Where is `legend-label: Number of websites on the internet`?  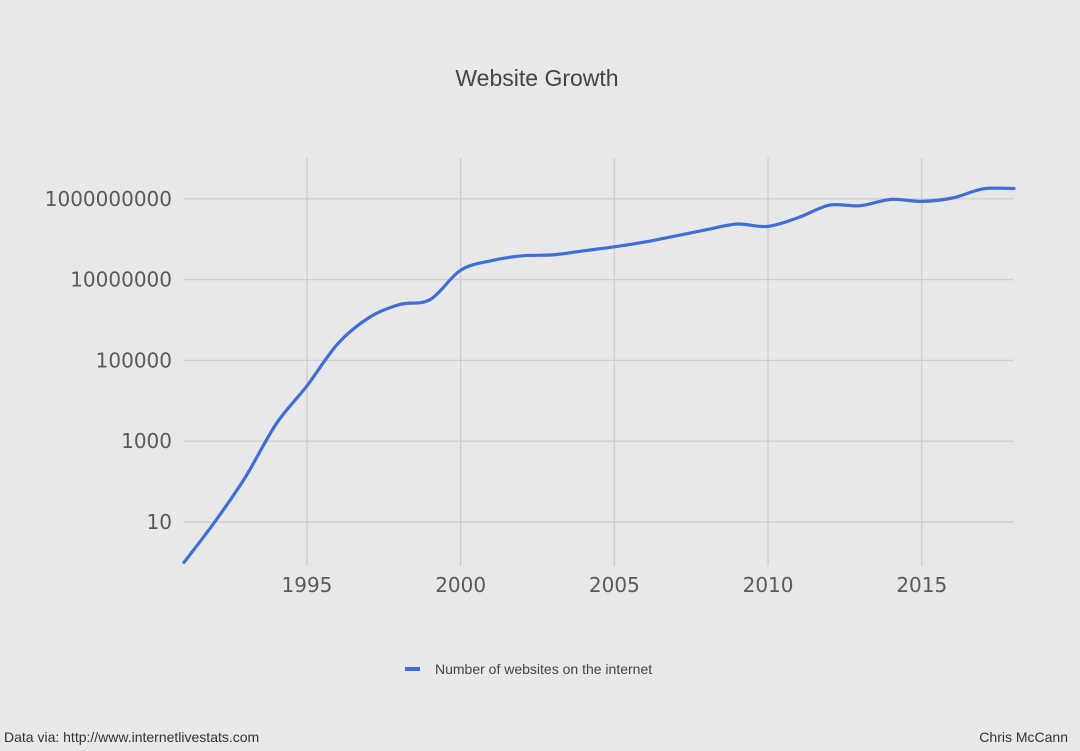
legend-label: Number of websites on the internet is located at coordinates (543, 669).